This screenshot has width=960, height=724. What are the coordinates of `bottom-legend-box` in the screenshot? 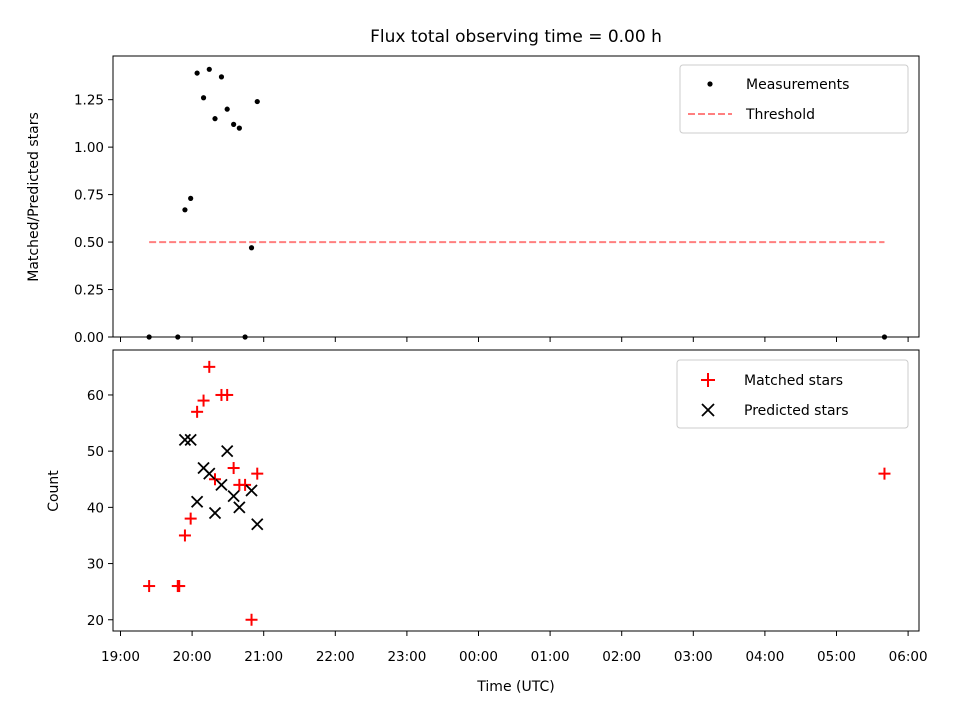 It's located at (792, 394).